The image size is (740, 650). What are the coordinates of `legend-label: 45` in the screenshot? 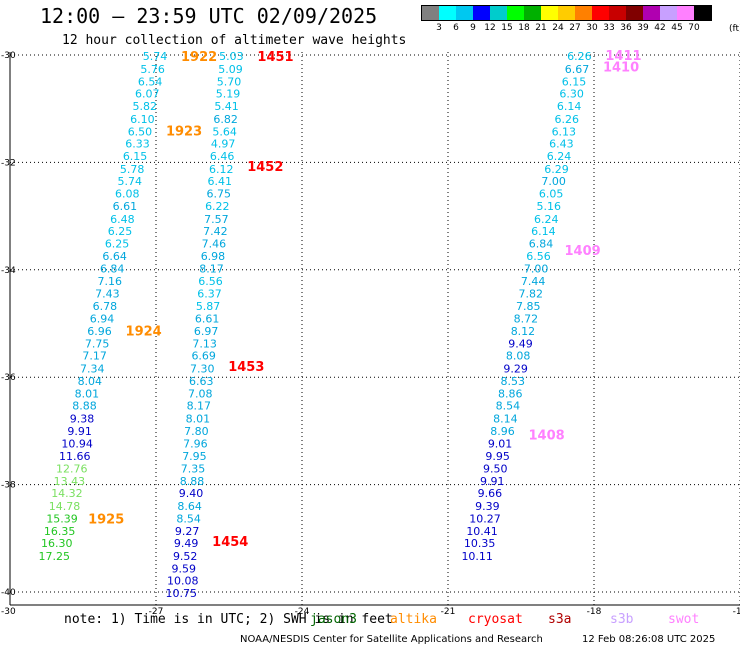 It's located at (677, 28).